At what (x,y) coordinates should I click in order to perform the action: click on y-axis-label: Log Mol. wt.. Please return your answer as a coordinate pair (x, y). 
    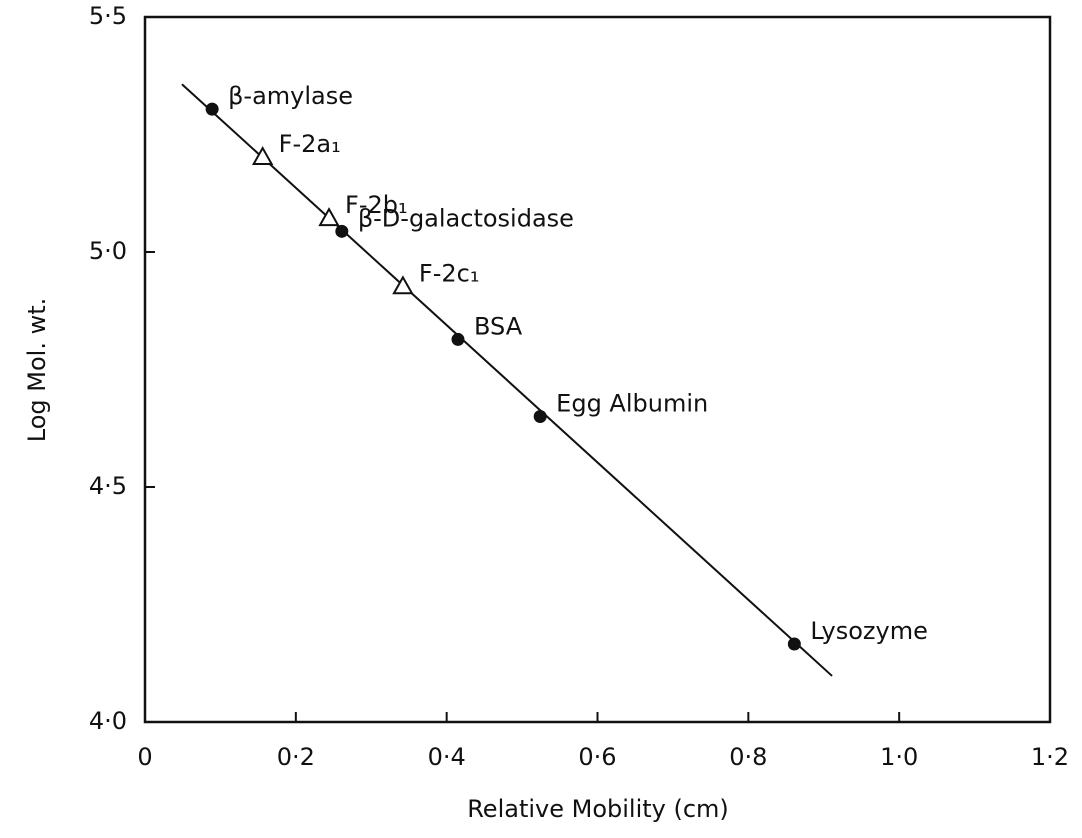
    Looking at the image, I should click on (37, 370).